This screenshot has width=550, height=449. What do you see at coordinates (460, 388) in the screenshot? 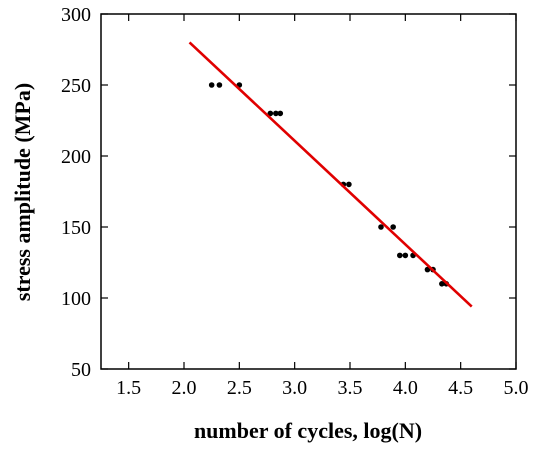
I see `x-tick-label: 4.5` at bounding box center [460, 388].